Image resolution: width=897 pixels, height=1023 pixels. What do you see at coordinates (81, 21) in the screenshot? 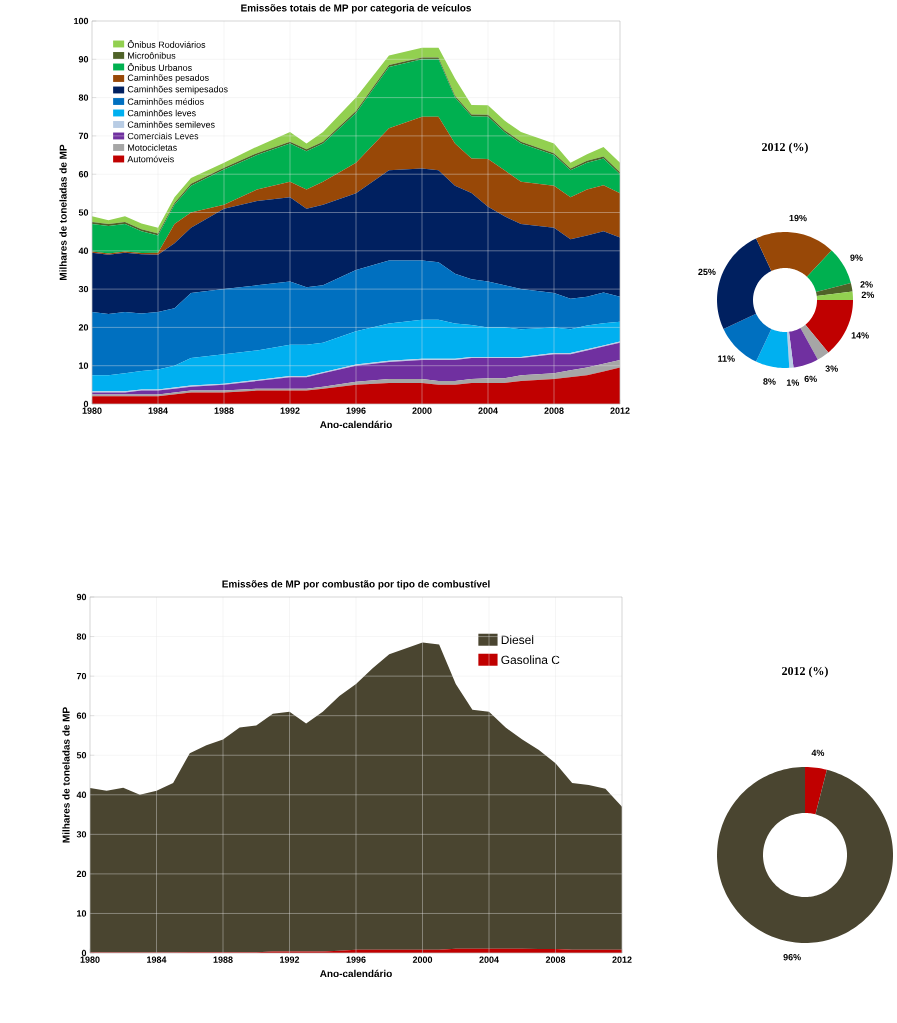
I see `y-tick-label: 100` at bounding box center [81, 21].